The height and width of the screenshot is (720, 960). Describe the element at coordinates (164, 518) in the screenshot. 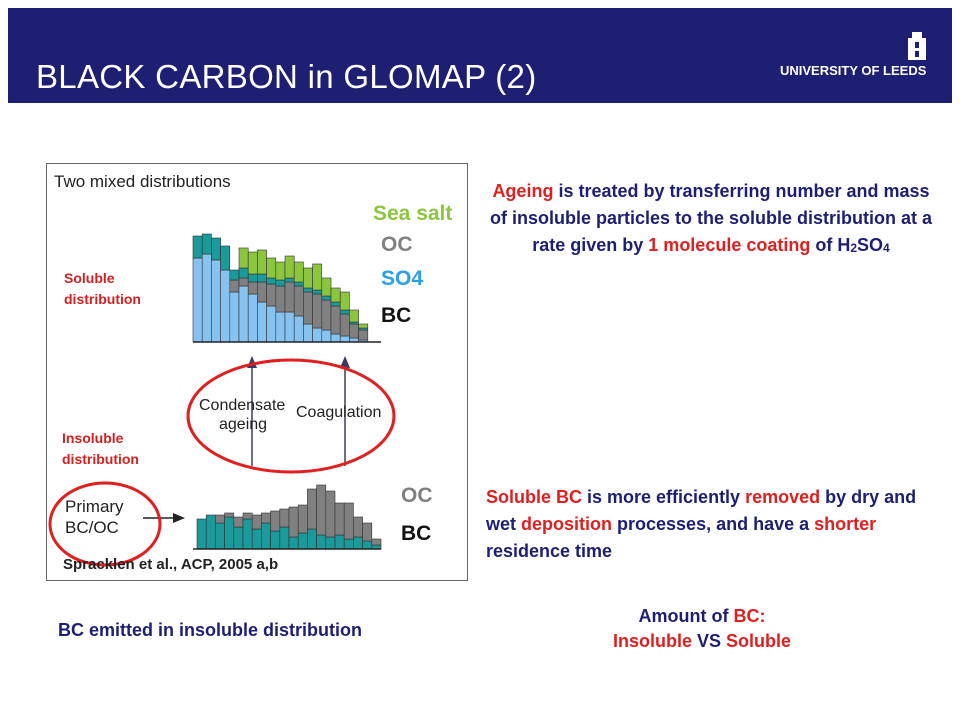

I see `primary-arrow` at that location.